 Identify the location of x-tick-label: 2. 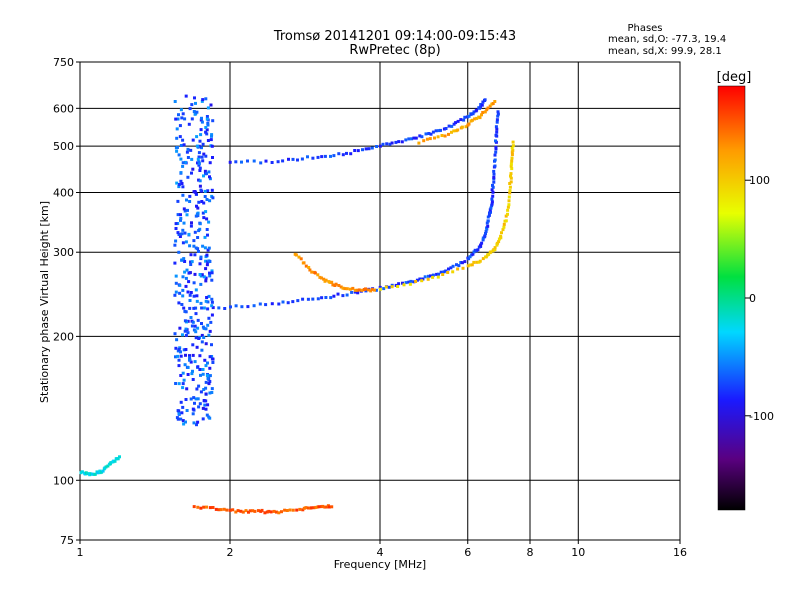
(230, 552).